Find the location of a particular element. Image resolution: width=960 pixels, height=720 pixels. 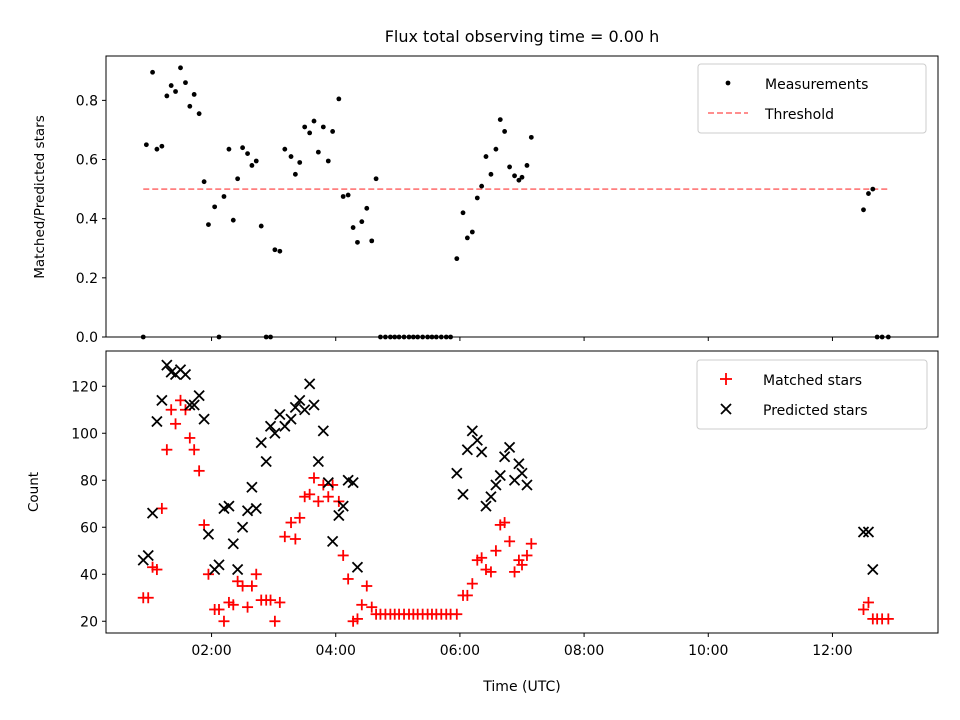

legend-matched-marker is located at coordinates (726, 379).